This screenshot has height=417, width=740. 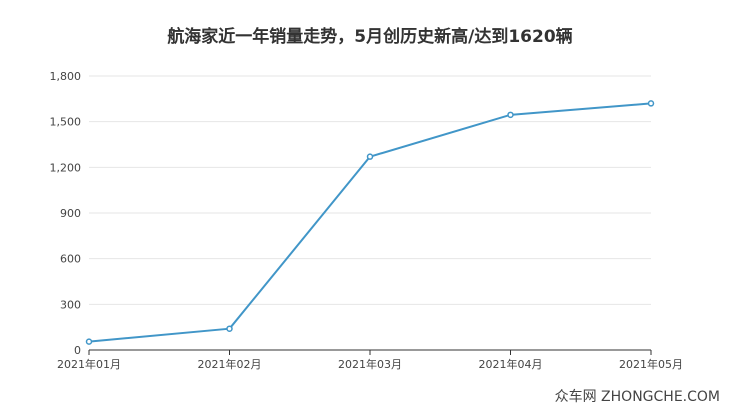 I want to click on y-axis: 0 300 600 900 1,200 1,500 1,800, so click(x=66, y=213).